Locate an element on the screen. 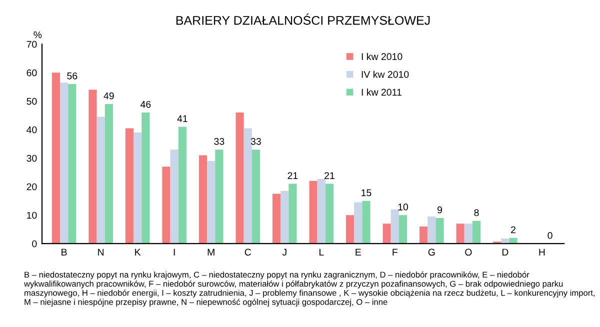 The image size is (600, 327). y-tick-label: 60 is located at coordinates (31, 72).